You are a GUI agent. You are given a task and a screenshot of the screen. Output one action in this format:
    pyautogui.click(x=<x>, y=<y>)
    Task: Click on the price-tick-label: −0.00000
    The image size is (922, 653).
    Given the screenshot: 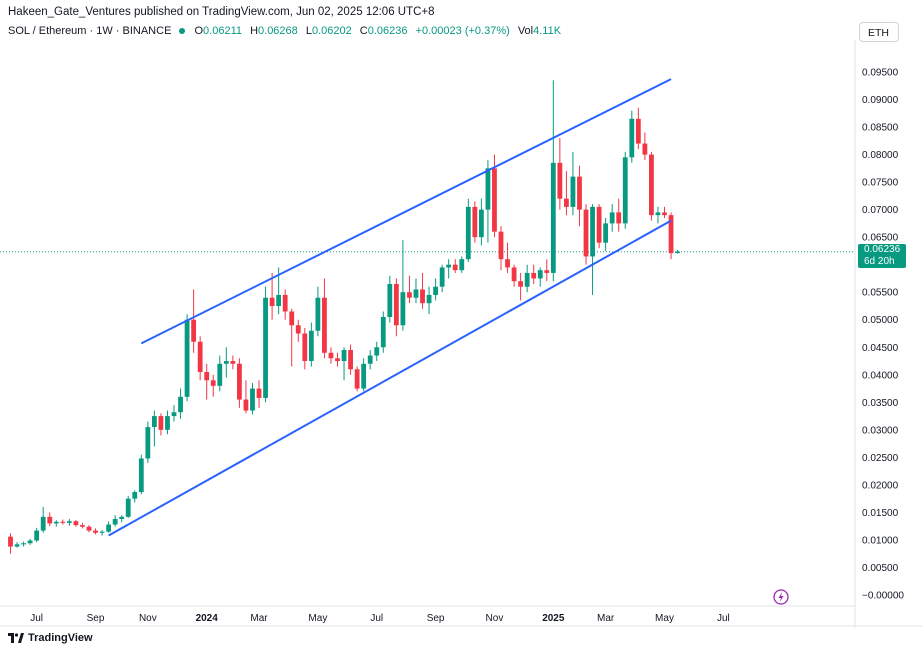 What is the action you would take?
    pyautogui.click(x=883, y=596)
    